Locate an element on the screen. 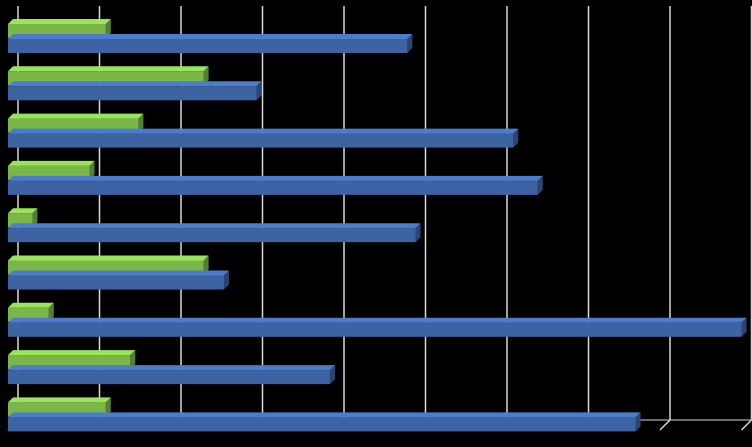 Image resolution: width=752 pixels, height=447 pixels. bar-series2-4-top is located at coordinates (23, 211).